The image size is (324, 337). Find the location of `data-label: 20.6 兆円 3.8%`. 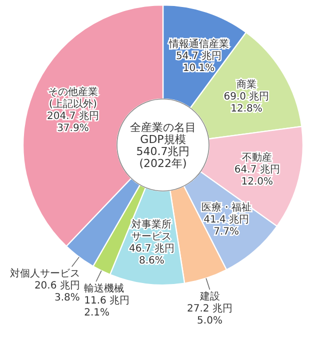

data-label: 20.6 兆円 3.8% is located at coordinates (57, 292).